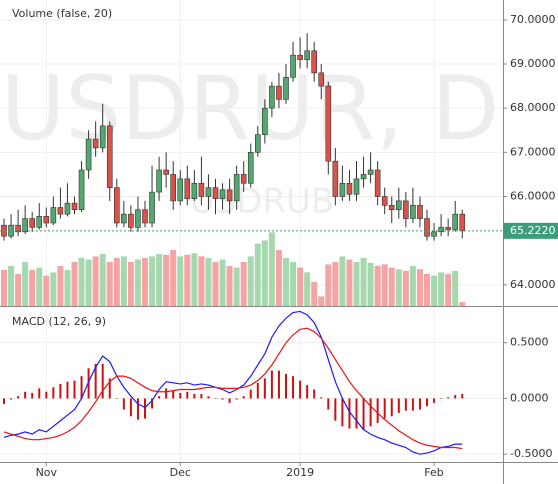  Describe the element at coordinates (533, 107) in the screenshot. I see `y-tick-label: 68.0000` at that location.